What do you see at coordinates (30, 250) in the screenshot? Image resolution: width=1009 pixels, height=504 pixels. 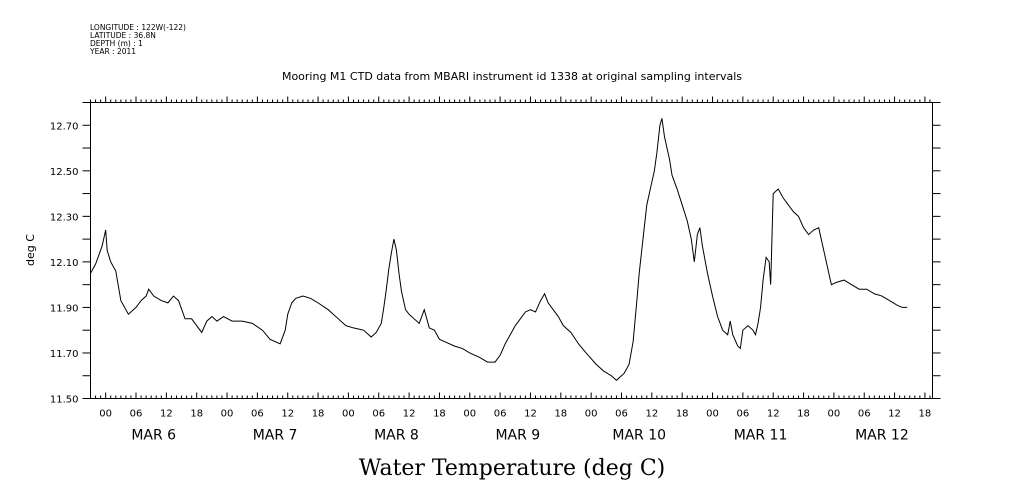 I see `y-axis-label: deg C` at bounding box center [30, 250].